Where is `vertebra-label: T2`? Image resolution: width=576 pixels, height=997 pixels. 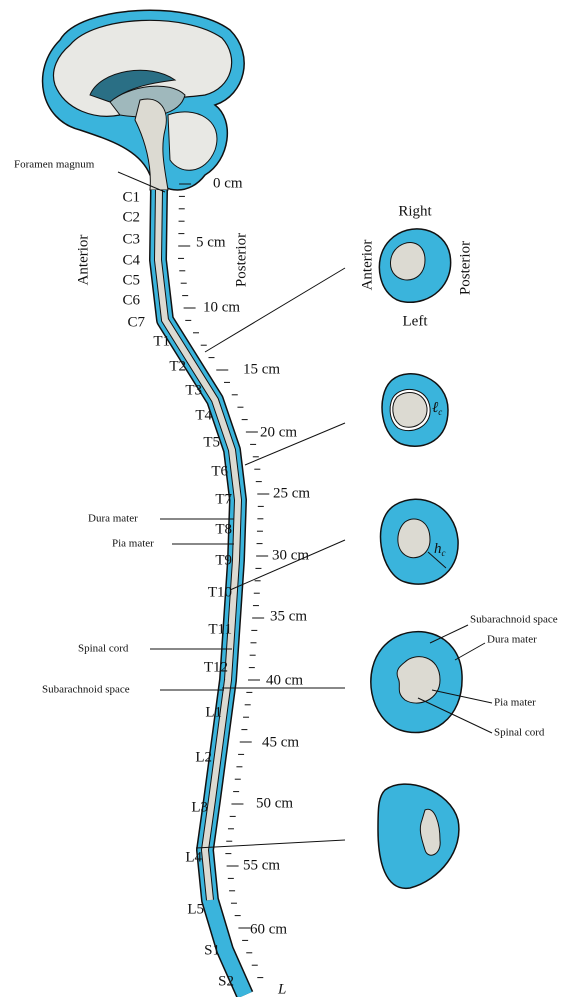 vertebra-label: T2 is located at coordinates (177, 366).